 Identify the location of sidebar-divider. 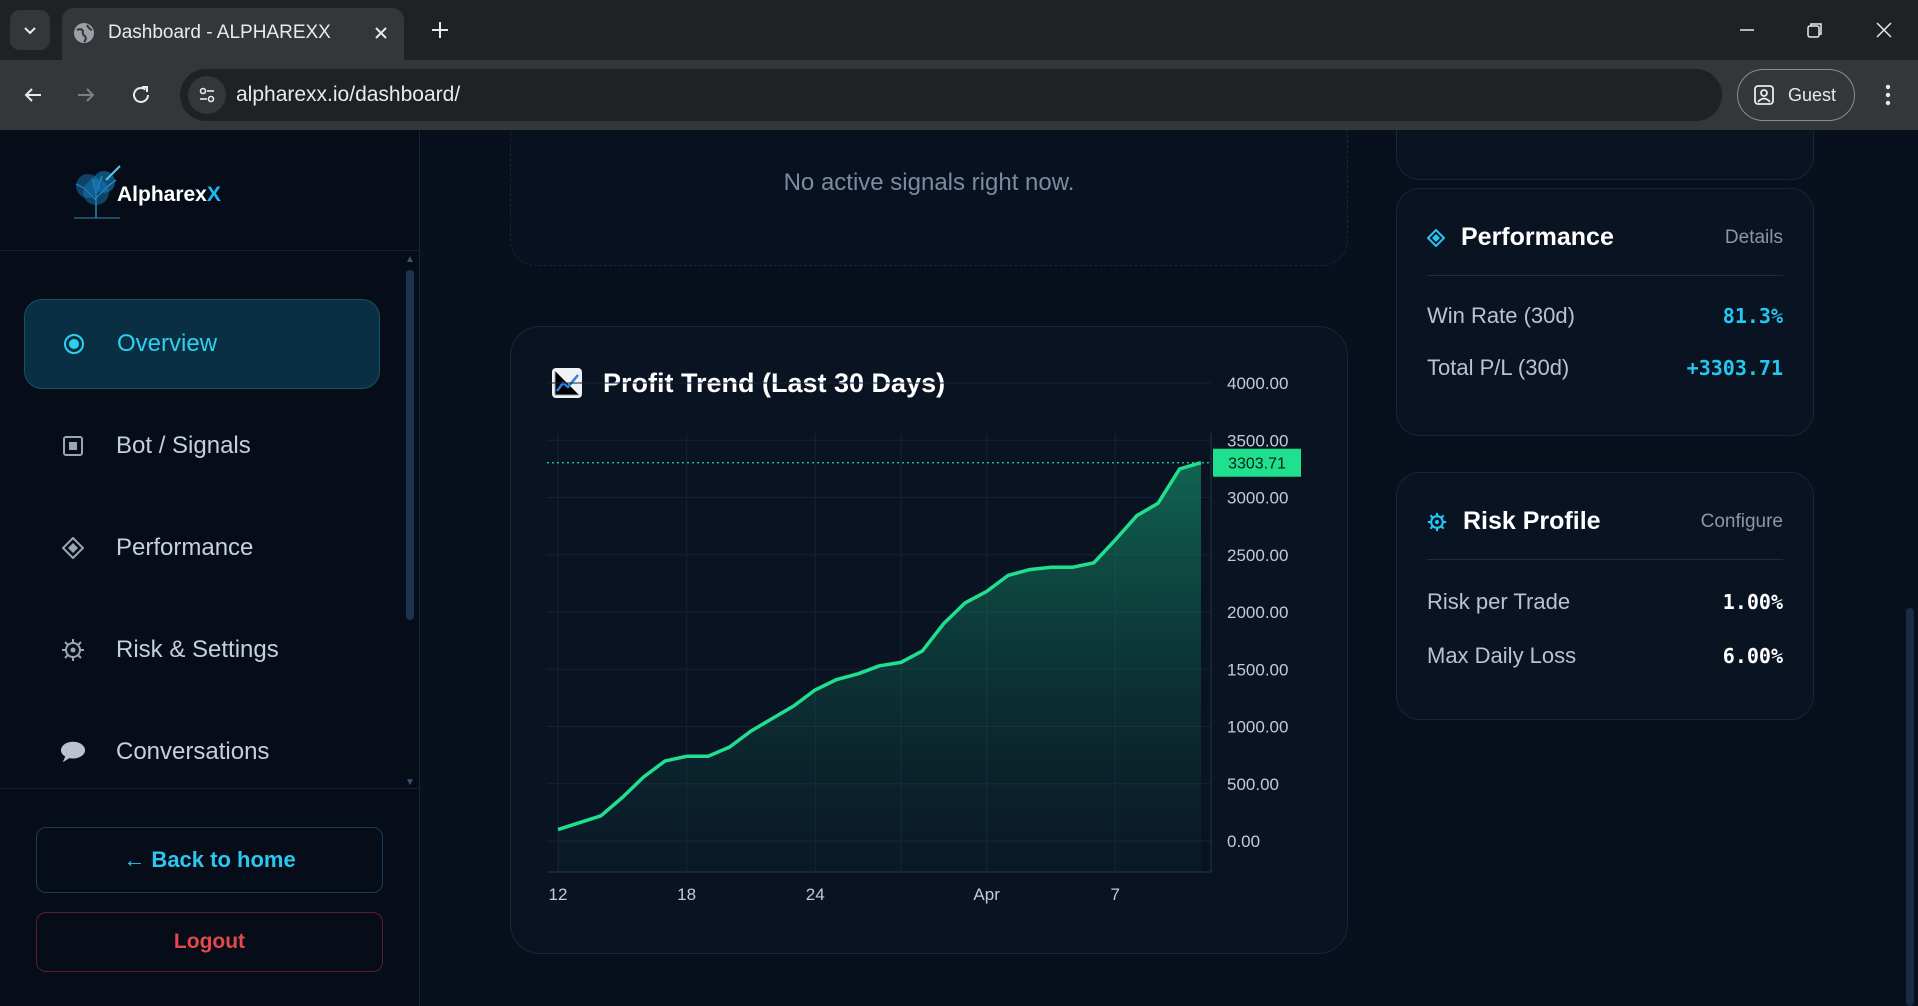
(210, 788).